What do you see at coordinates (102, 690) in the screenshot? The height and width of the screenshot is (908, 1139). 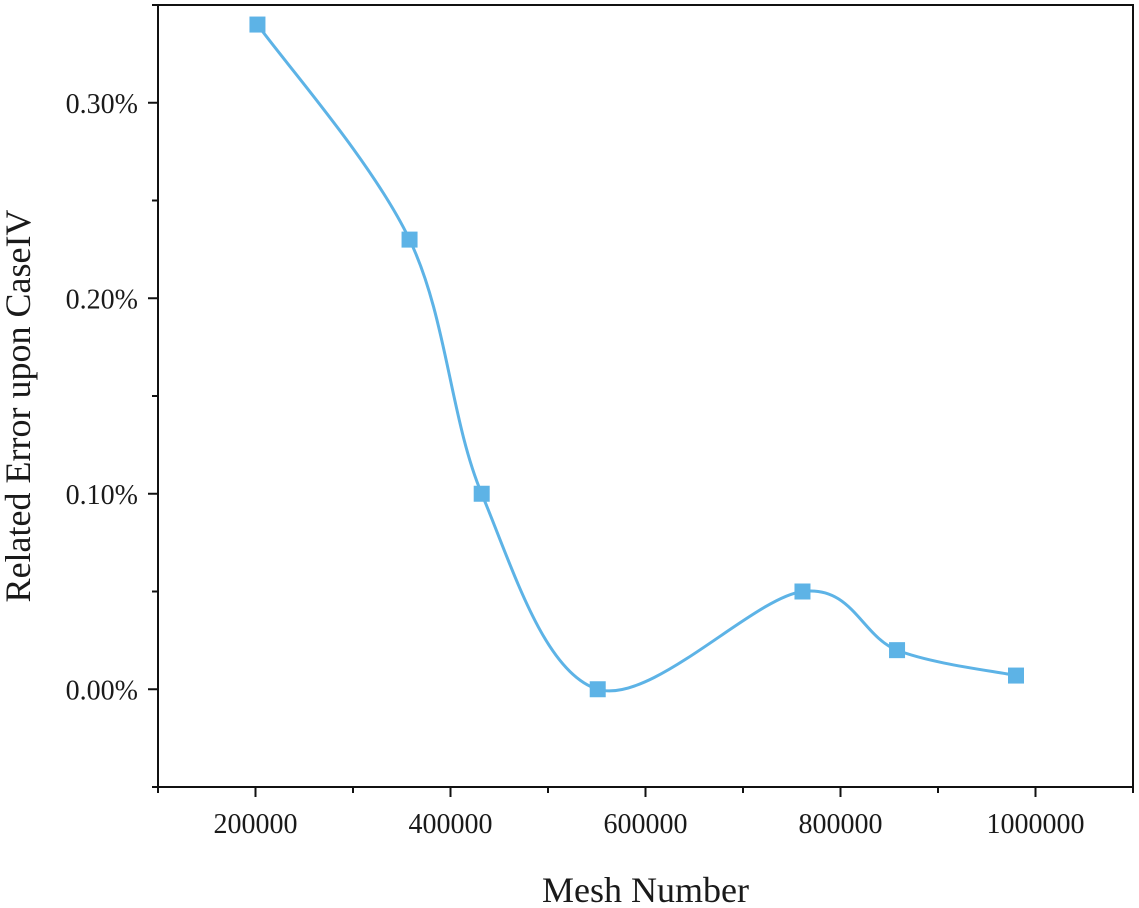 I see `y-tick-label: 0.00%` at bounding box center [102, 690].